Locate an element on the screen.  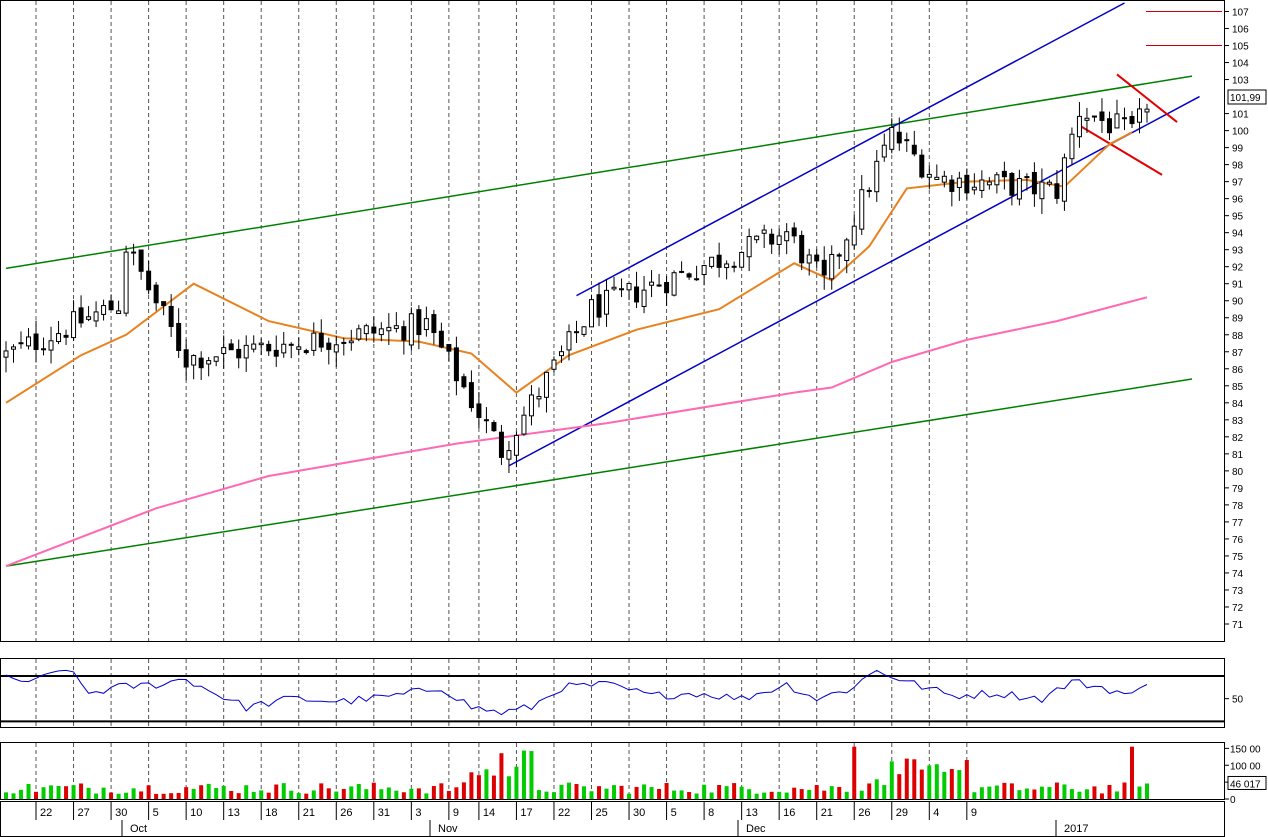
price-tick-label: 77 is located at coordinates (1238, 523).